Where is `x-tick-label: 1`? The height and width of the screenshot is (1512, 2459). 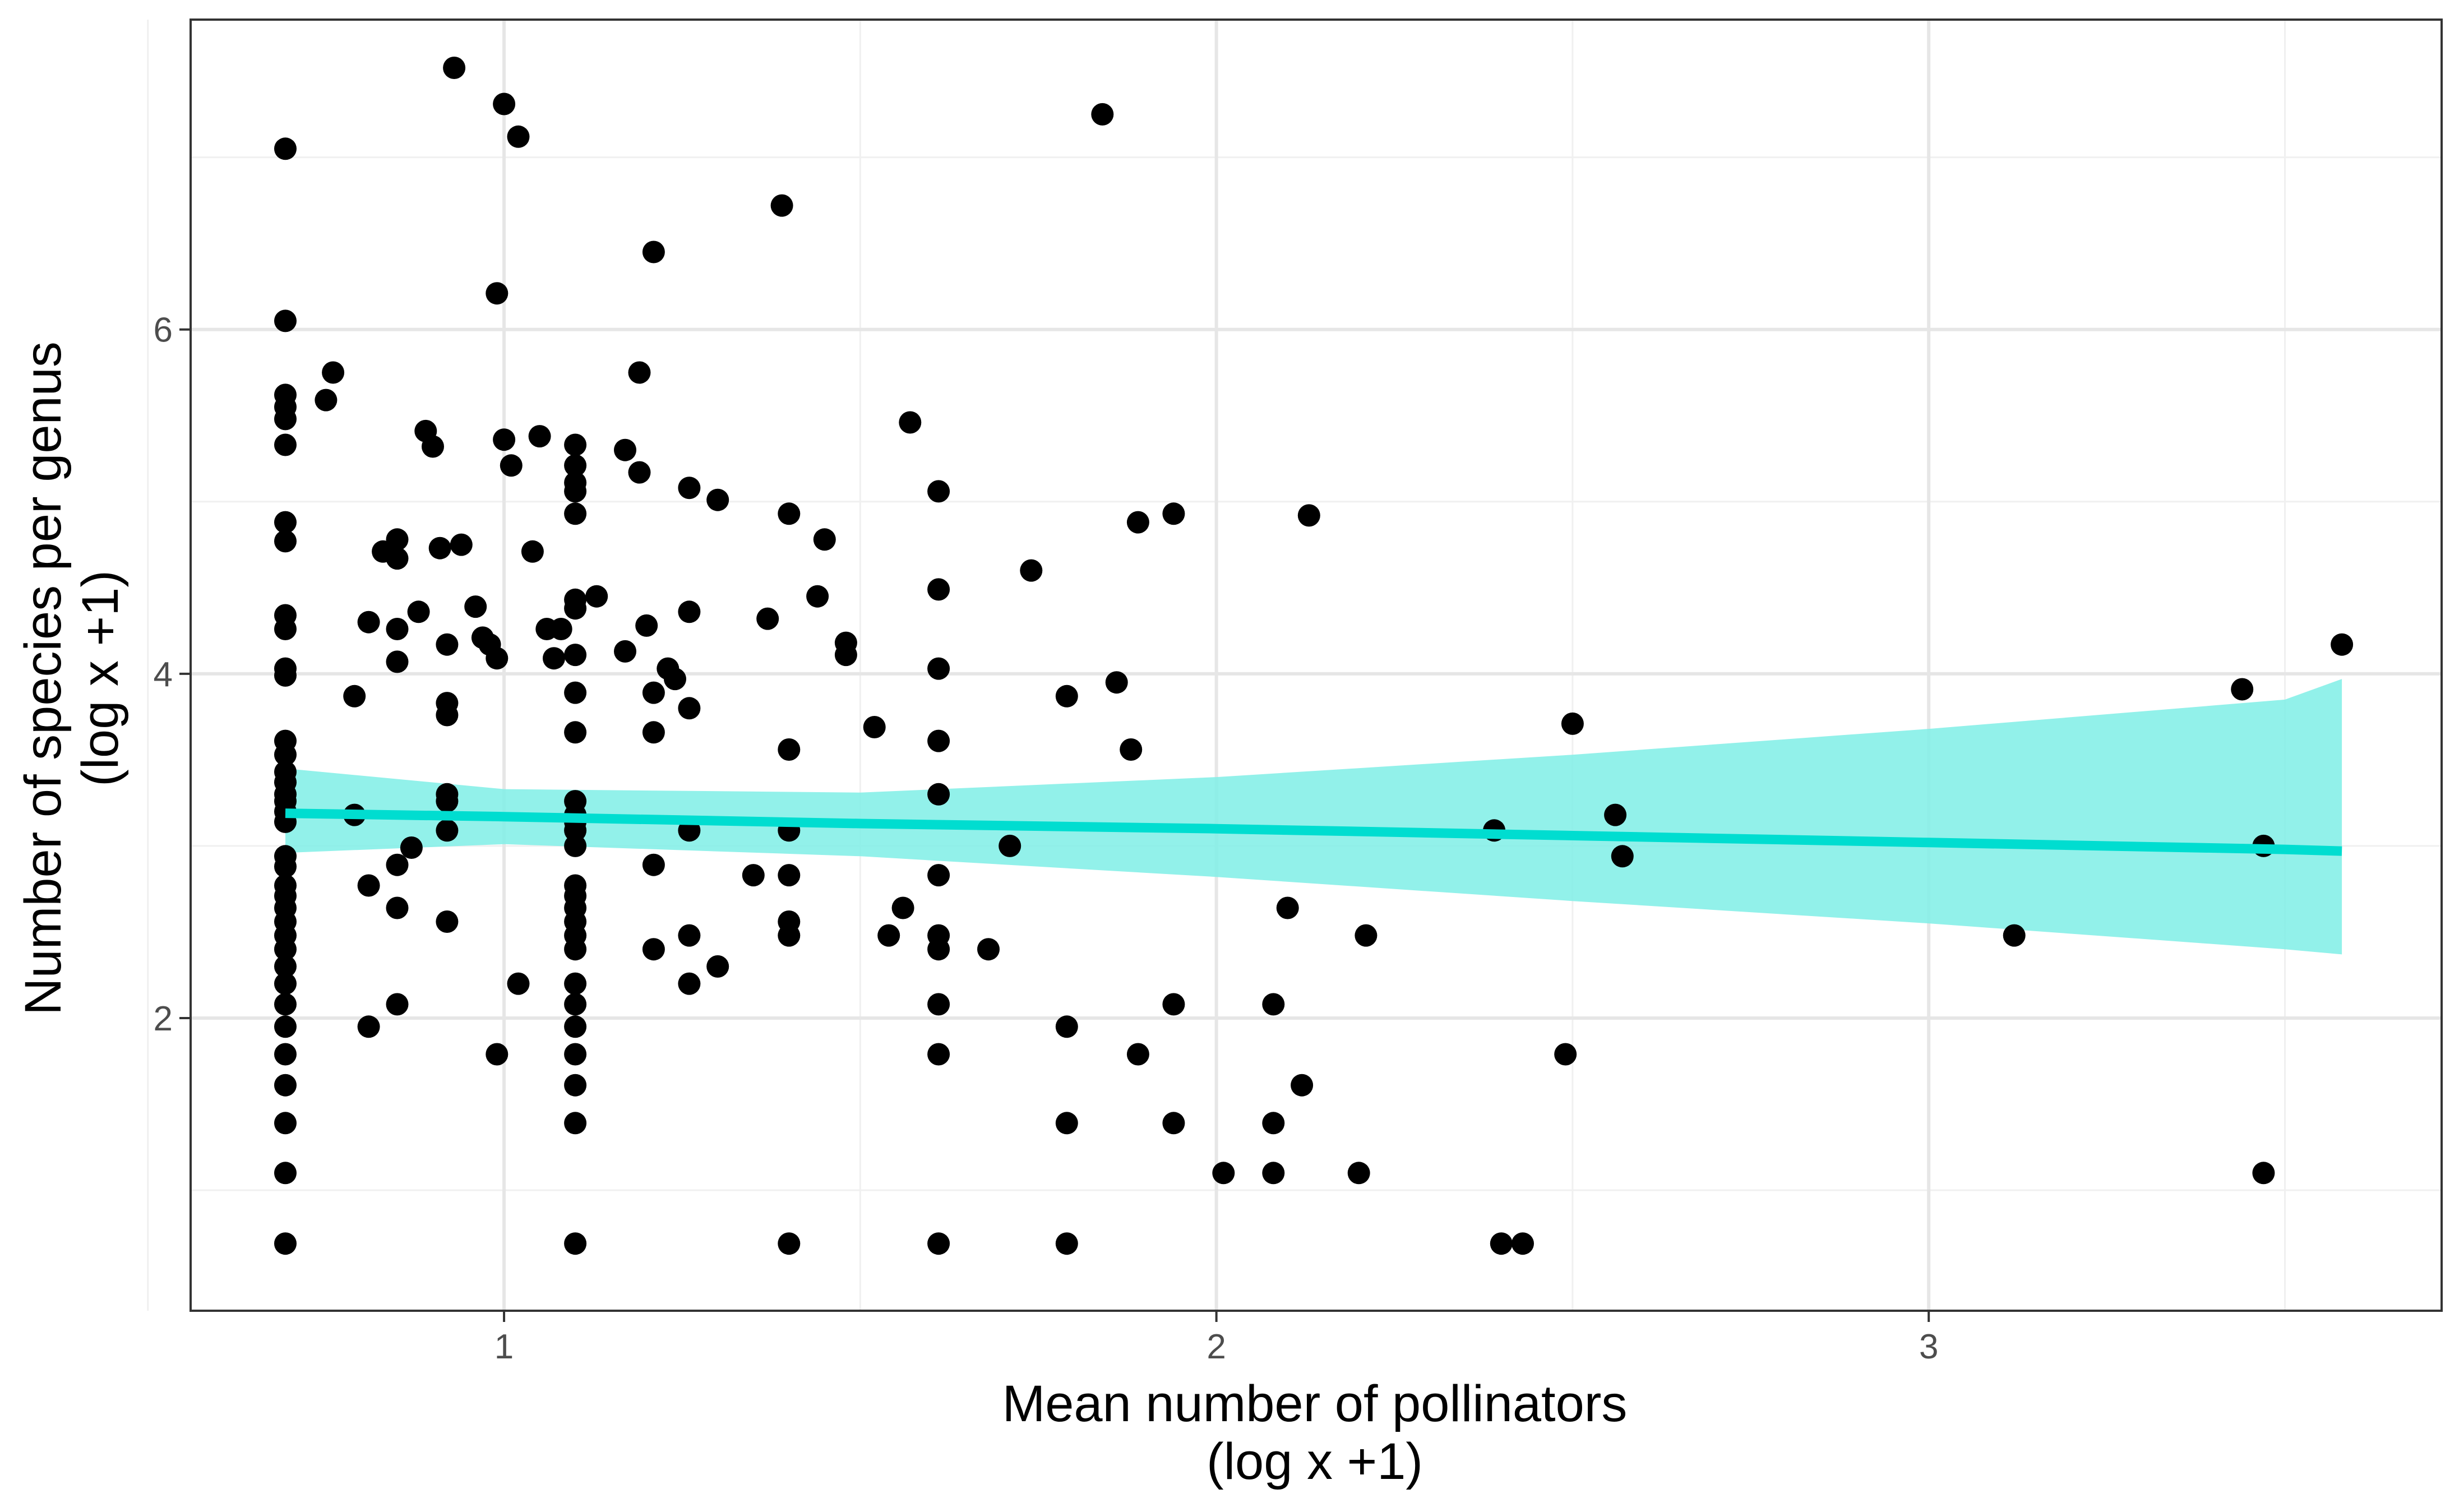 x-tick-label: 1 is located at coordinates (504, 1347).